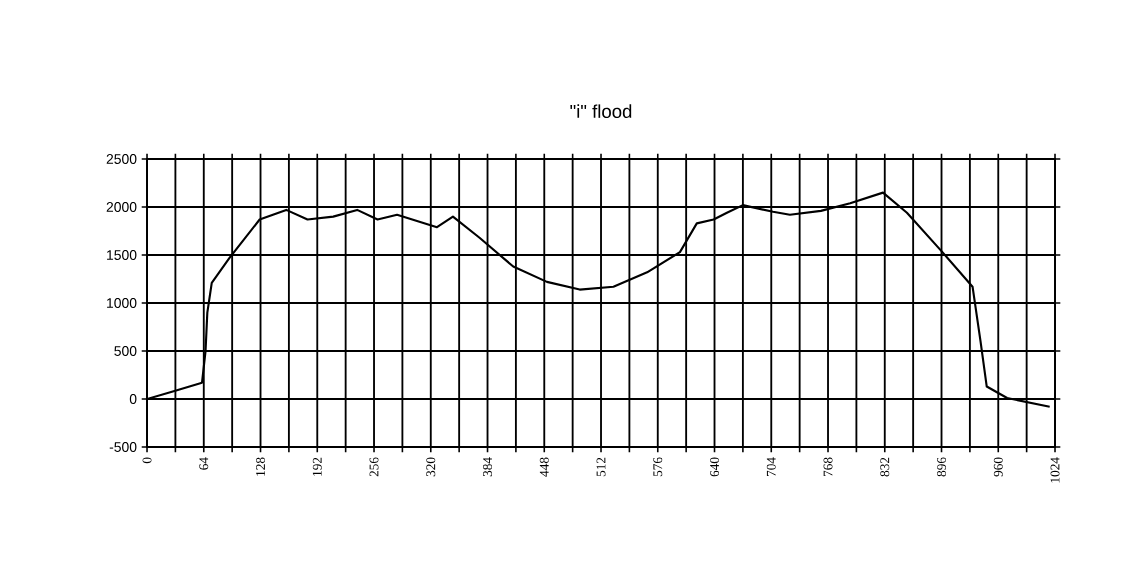 Image resolution: width=1121 pixels, height=565 pixels. Describe the element at coordinates (885, 467) in the screenshot. I see `x-tick-label: 832` at that location.